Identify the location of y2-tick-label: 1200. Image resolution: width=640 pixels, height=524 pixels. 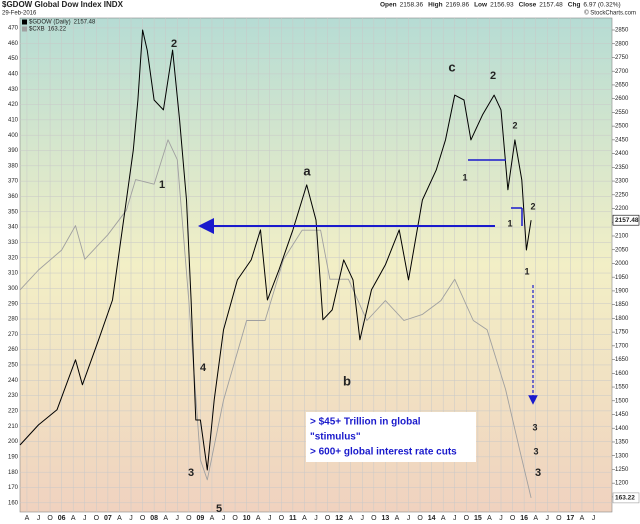
(622, 484).